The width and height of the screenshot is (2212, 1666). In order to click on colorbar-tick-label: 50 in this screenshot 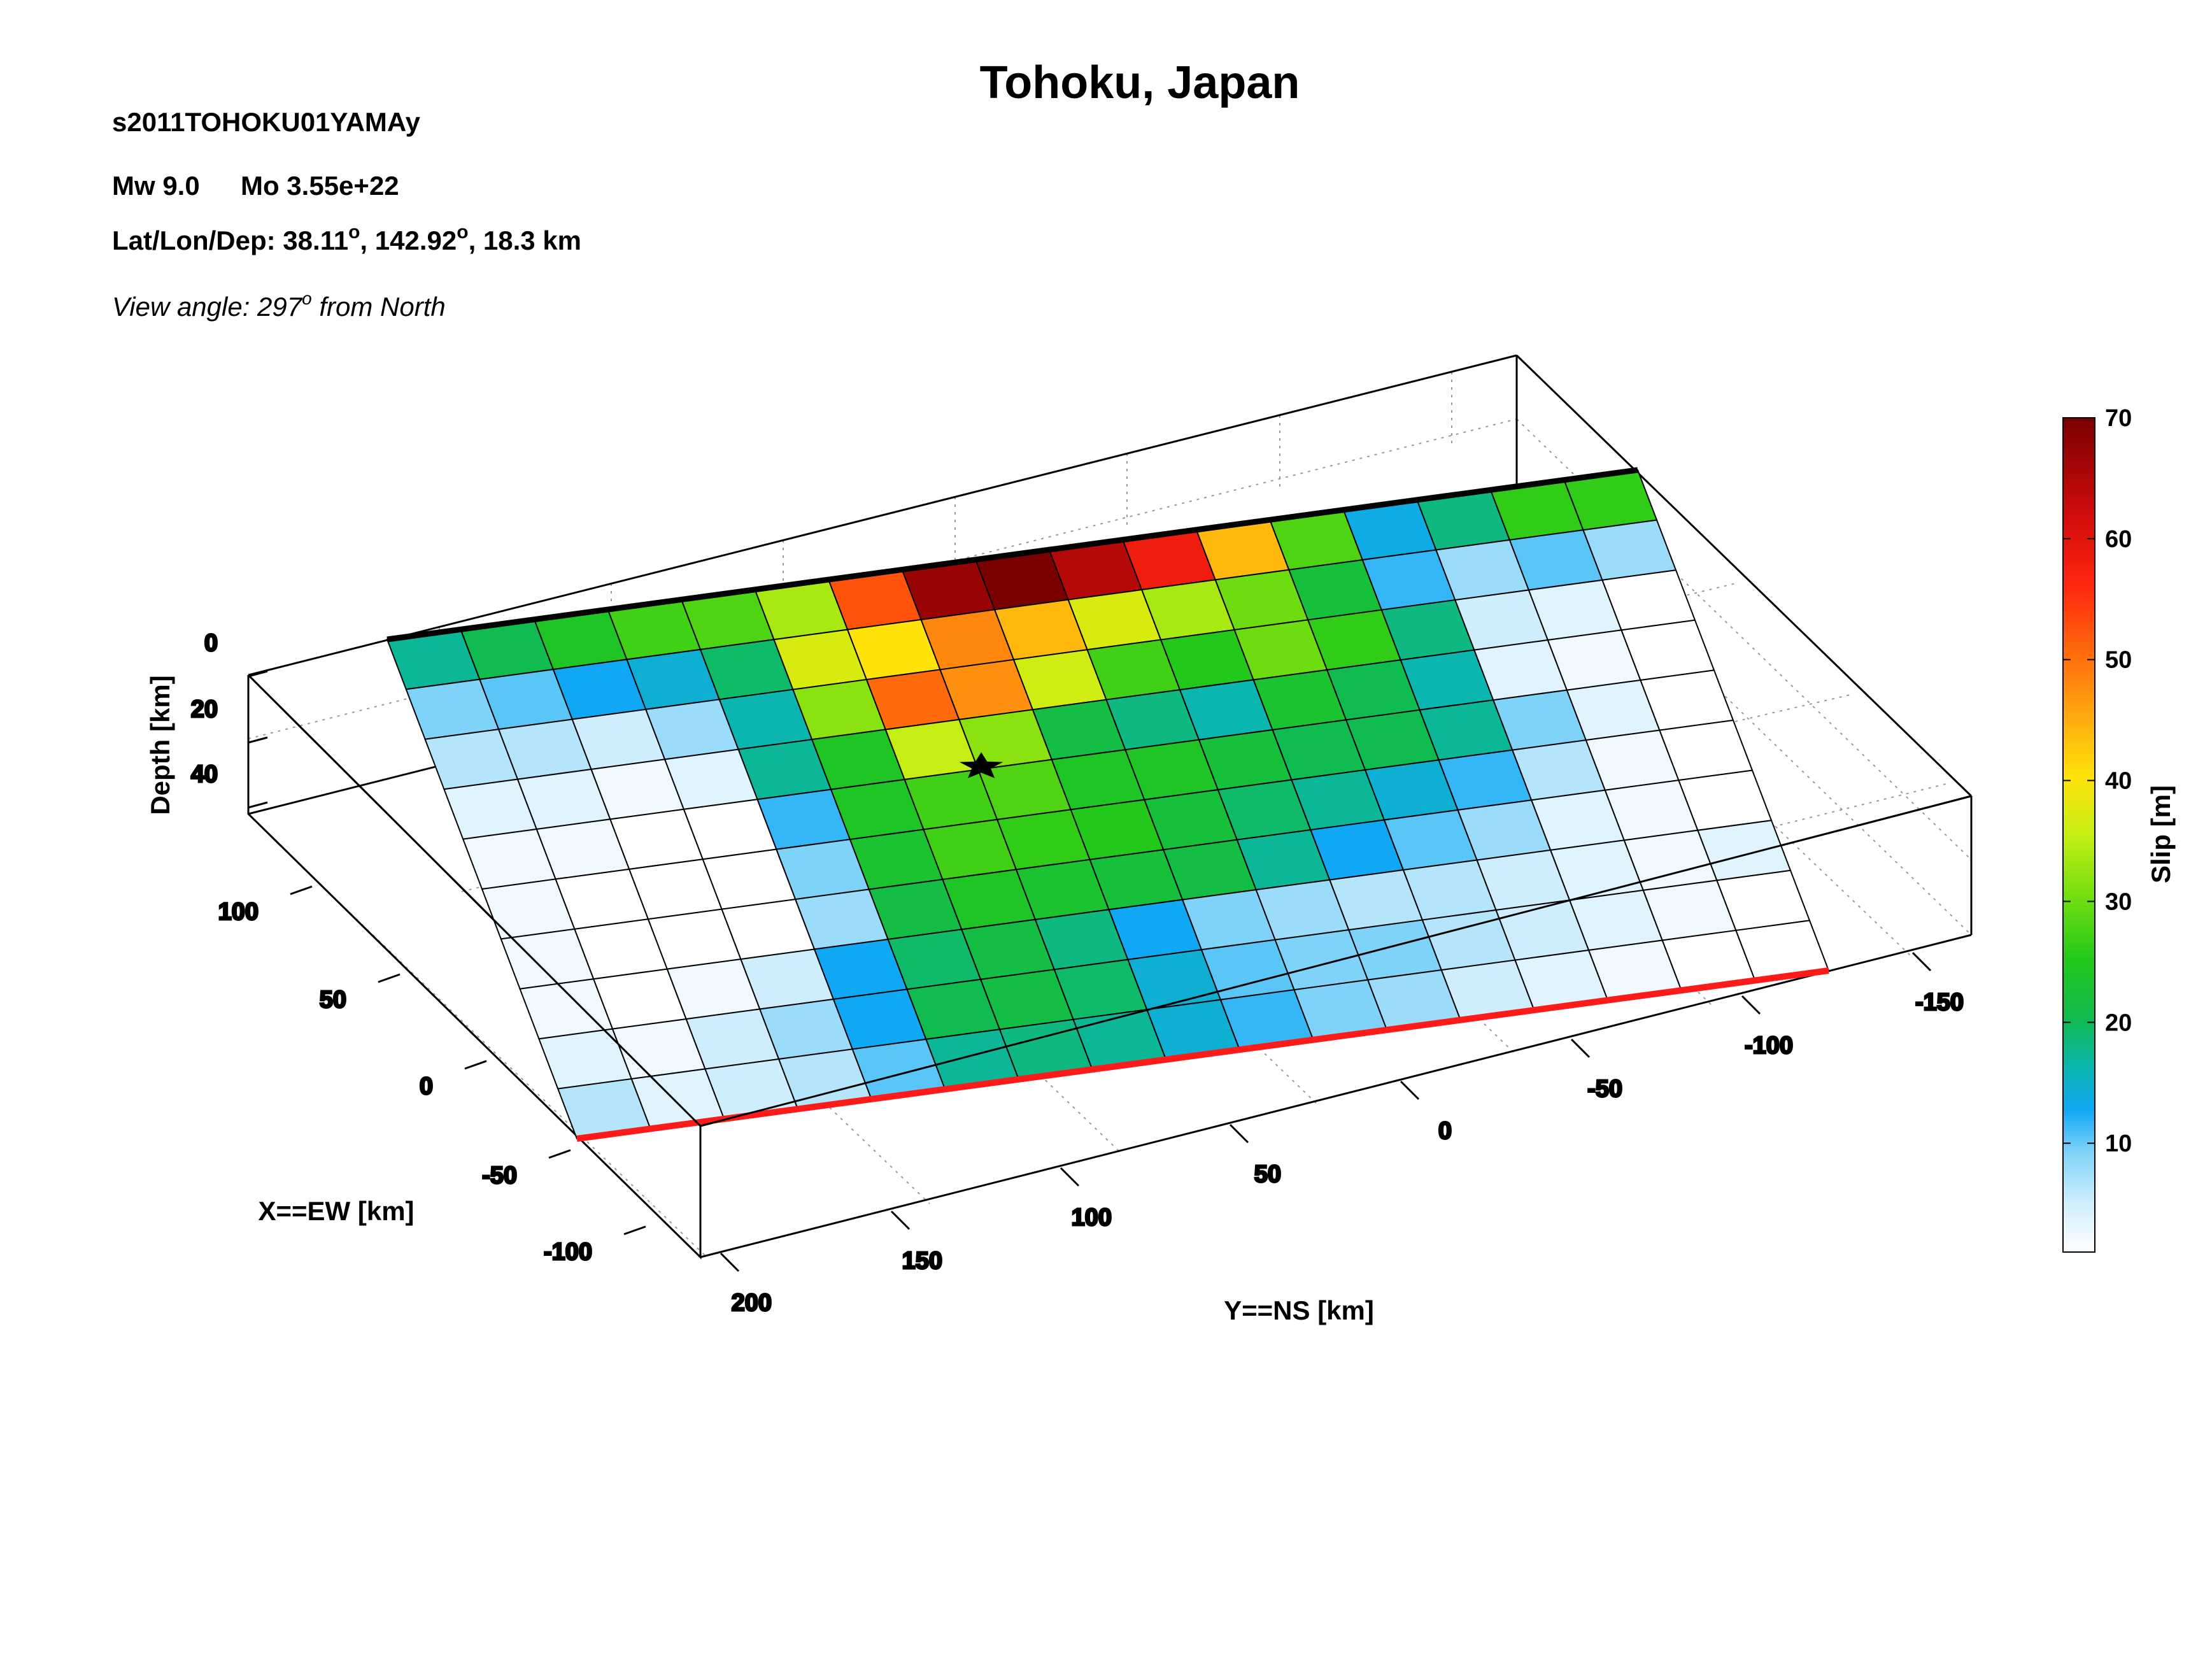, I will do `click(2118, 660)`.